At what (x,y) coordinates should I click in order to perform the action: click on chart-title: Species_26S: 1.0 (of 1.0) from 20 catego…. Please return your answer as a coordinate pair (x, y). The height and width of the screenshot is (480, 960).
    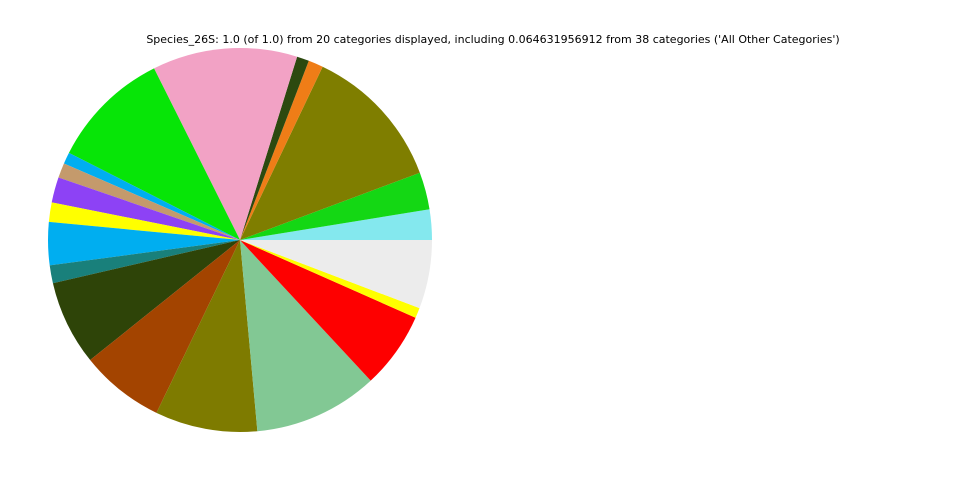
    Looking at the image, I should click on (493, 39).